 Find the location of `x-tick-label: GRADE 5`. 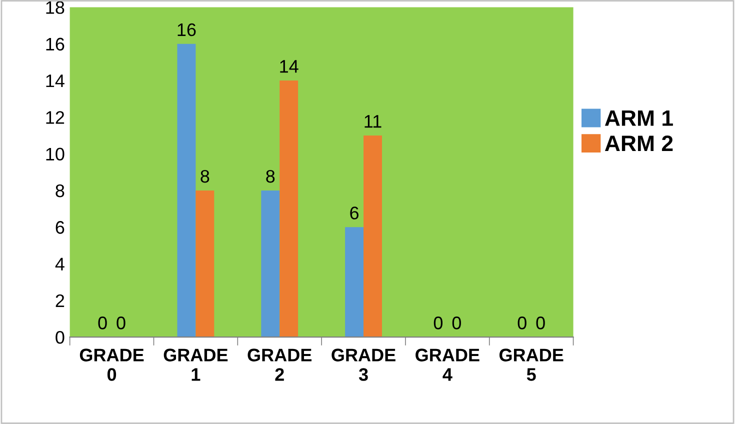

x-tick-label: GRADE 5 is located at coordinates (531, 364).